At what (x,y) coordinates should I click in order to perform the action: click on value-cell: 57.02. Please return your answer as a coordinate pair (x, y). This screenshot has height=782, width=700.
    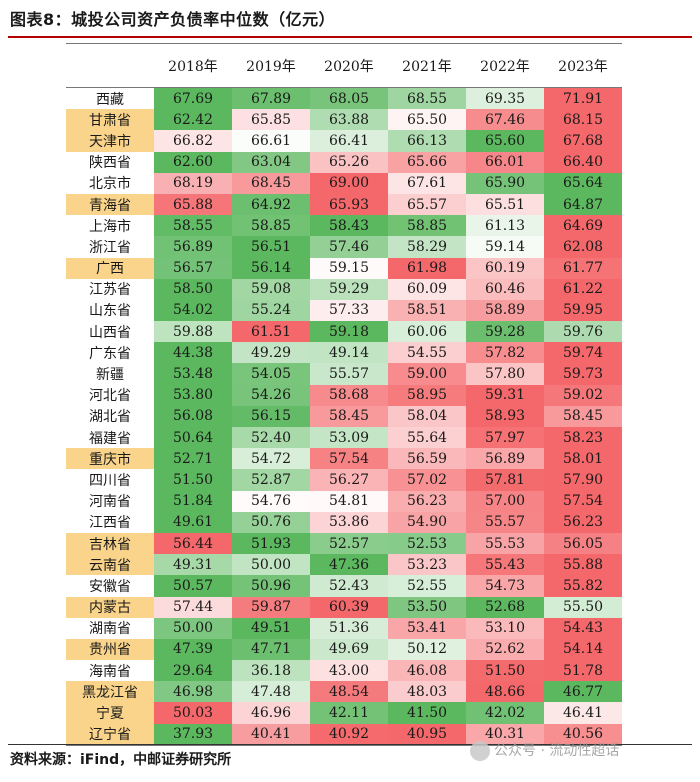
    Looking at the image, I should click on (427, 480).